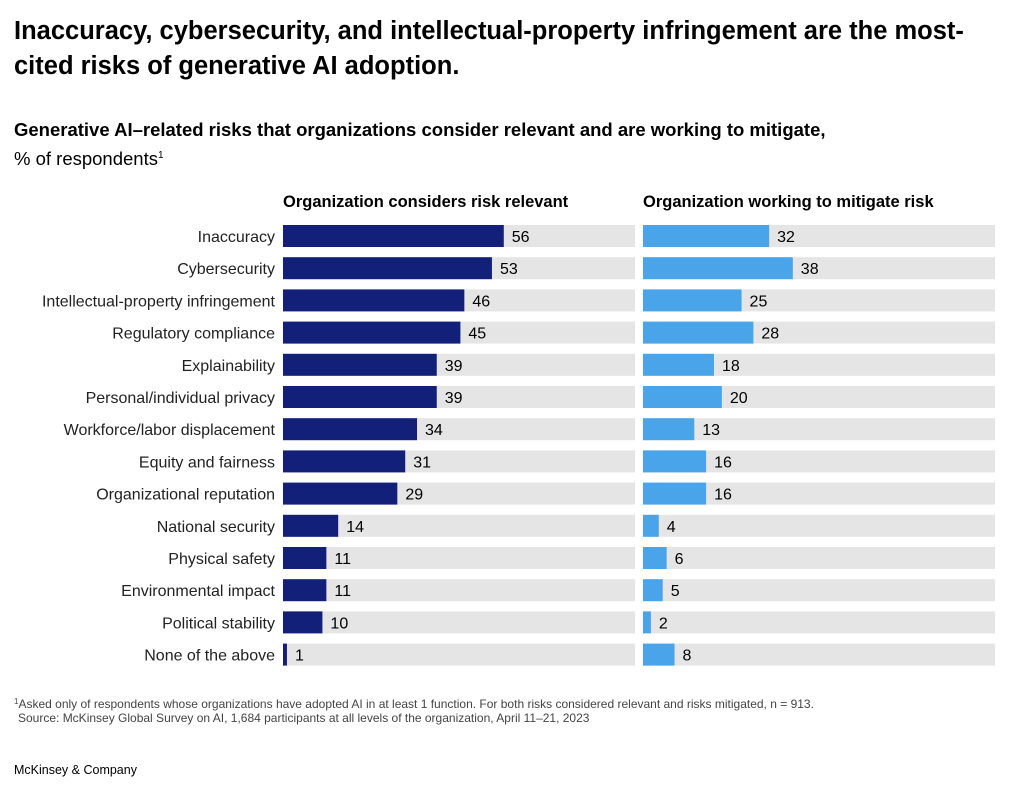 This screenshot has width=1024, height=795. What do you see at coordinates (86, 158) in the screenshot?
I see `unit-label-text: % of respondents` at bounding box center [86, 158].